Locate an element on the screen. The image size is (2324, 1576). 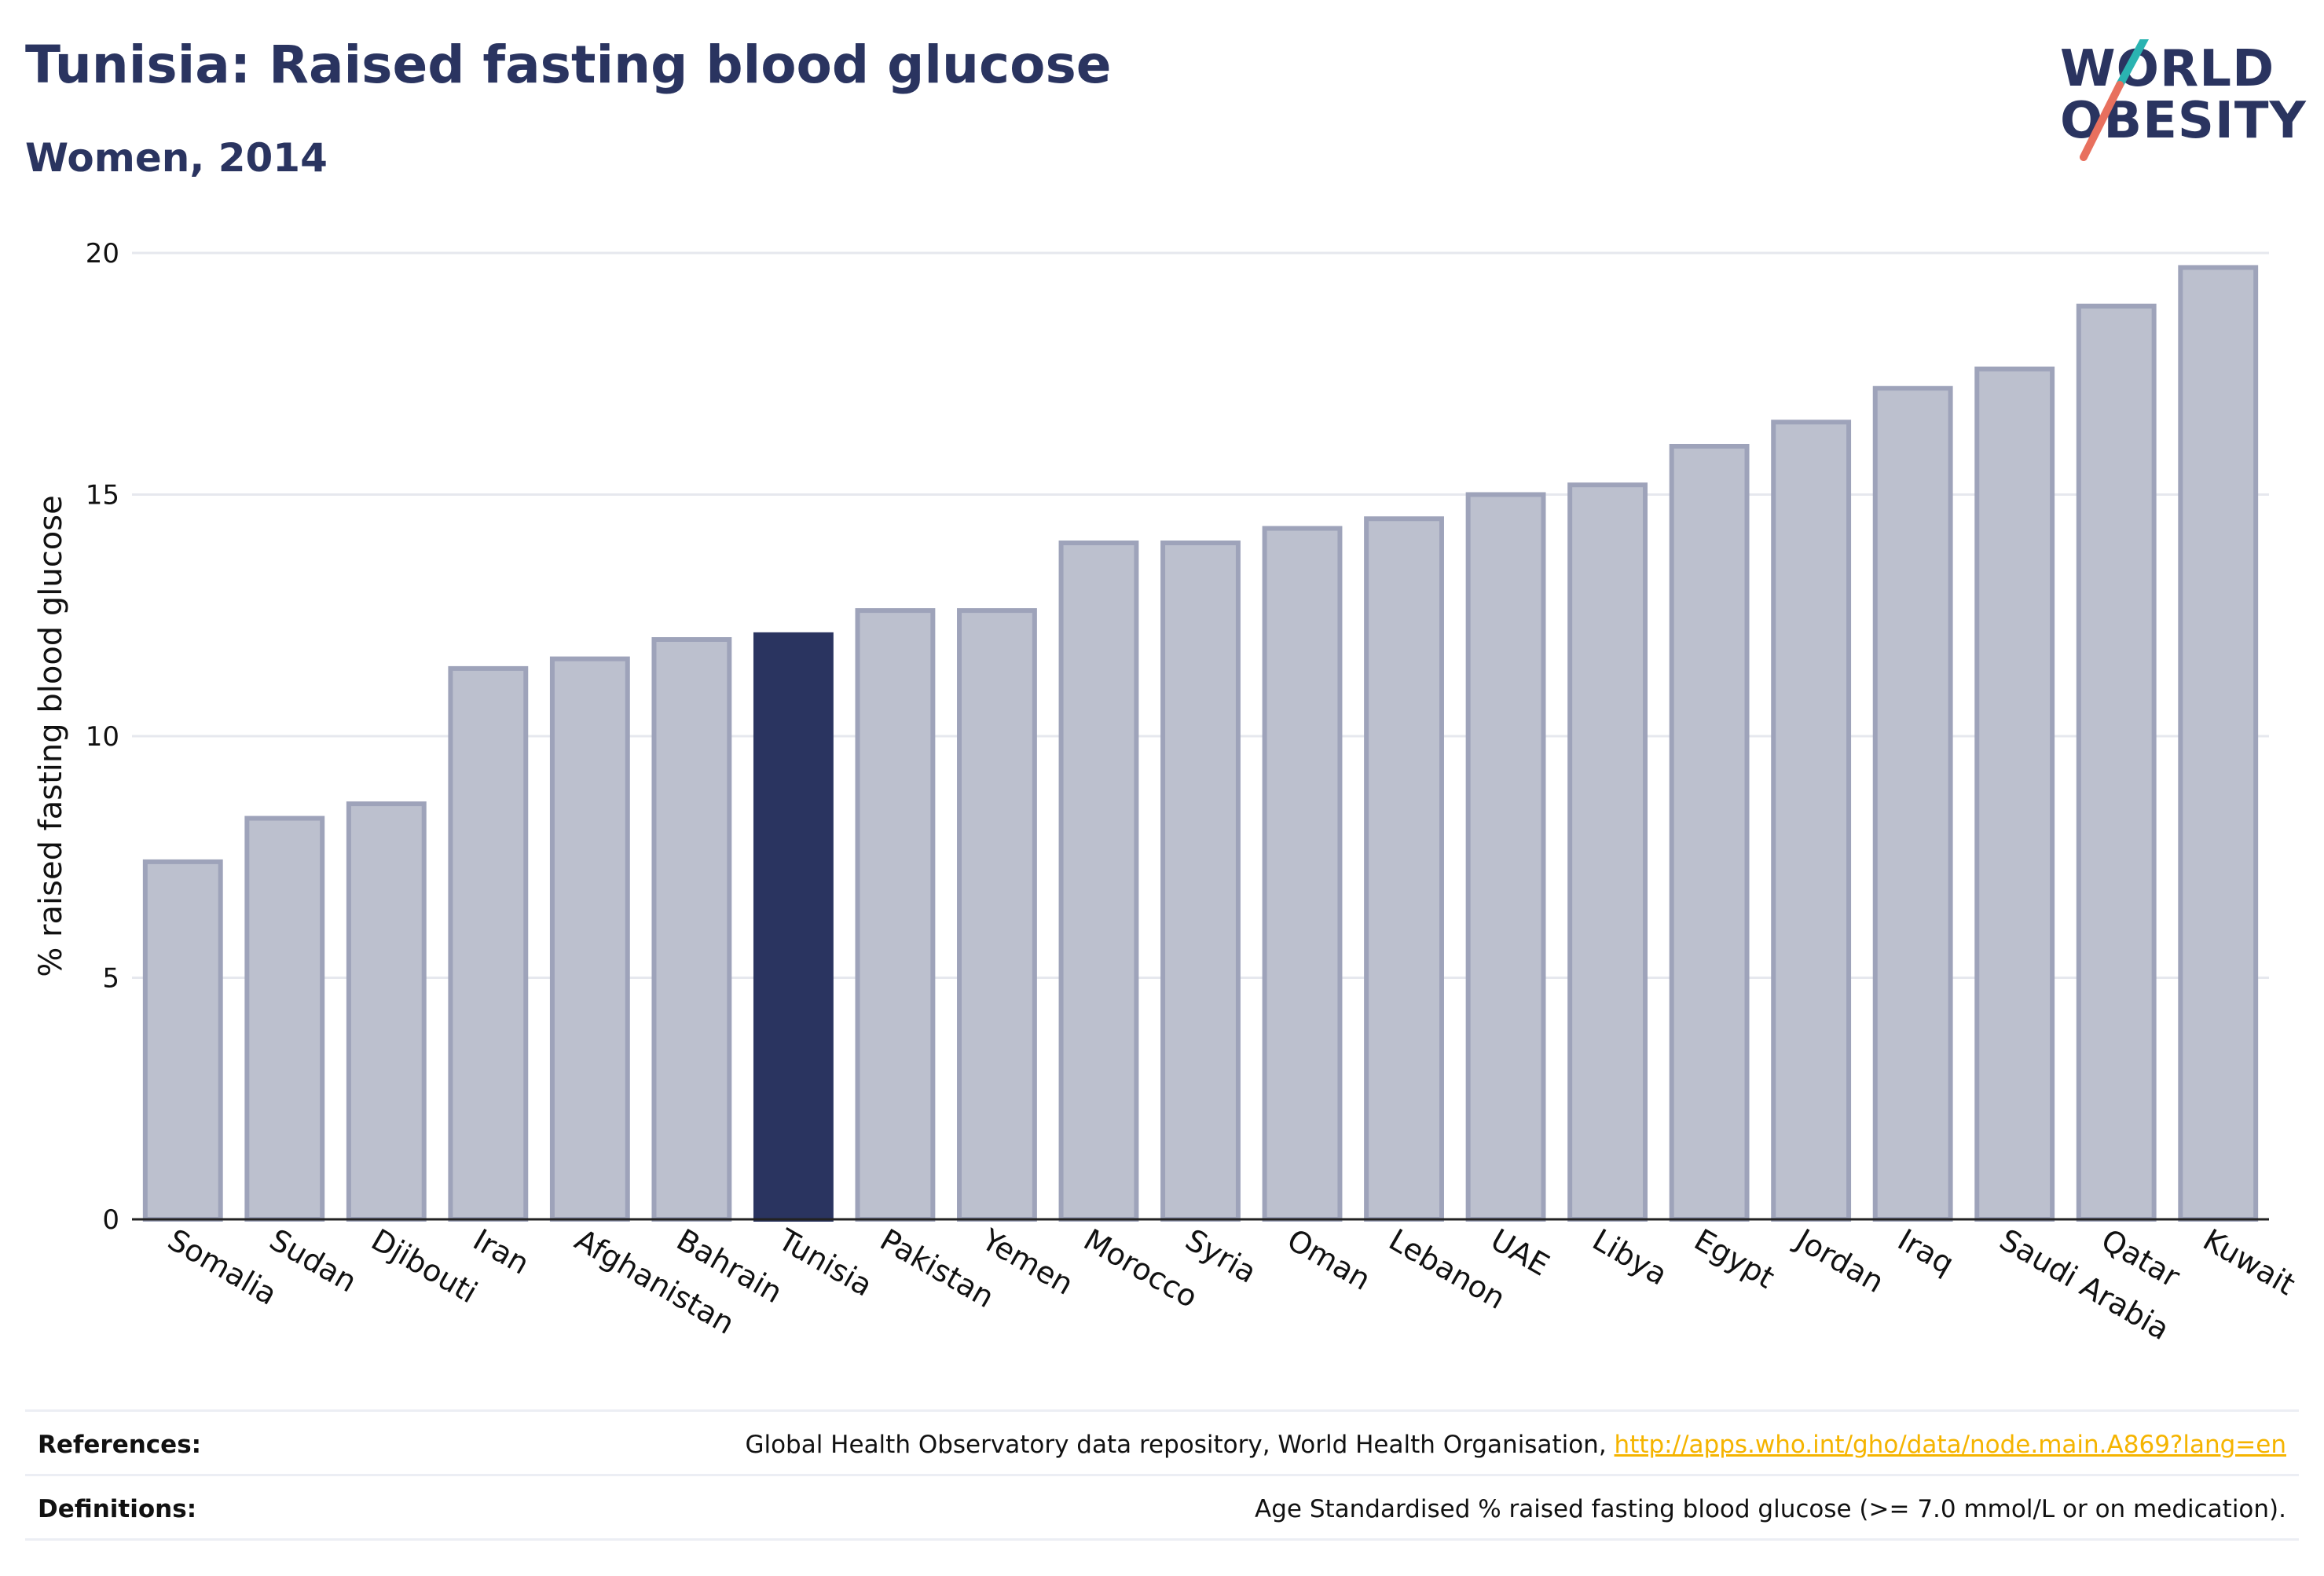
x-tick-label: Oman is located at coordinates (1328, 1259).